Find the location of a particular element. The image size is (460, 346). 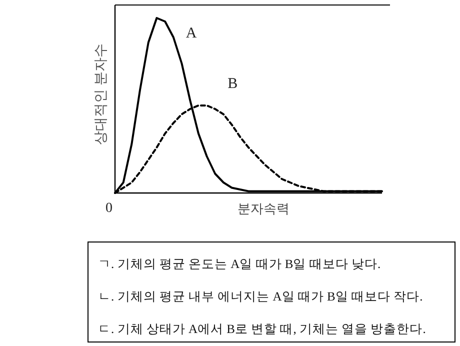

series-label: B is located at coordinates (233, 84).